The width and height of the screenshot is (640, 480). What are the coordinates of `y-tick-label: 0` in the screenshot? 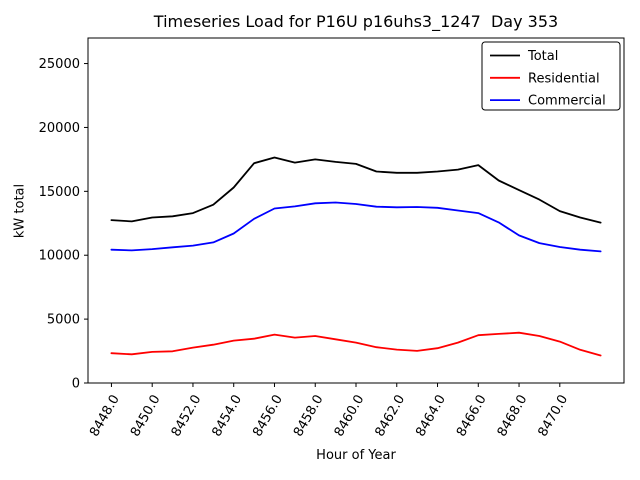 It's located at (76, 384).